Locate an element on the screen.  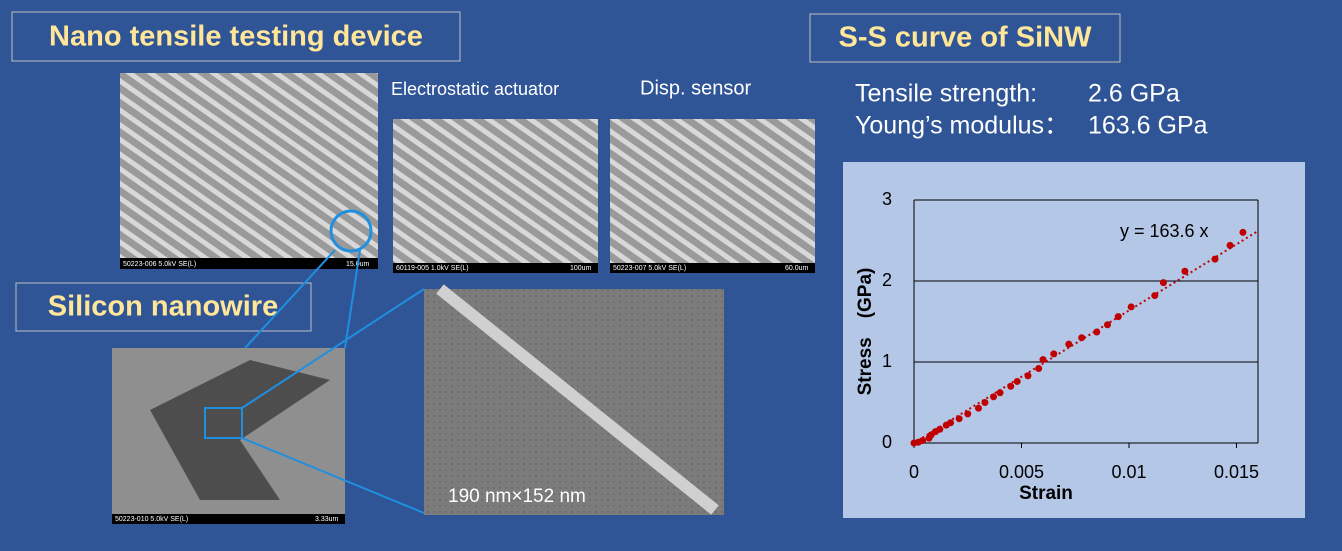
x-tick-label: 0 is located at coordinates (914, 472).